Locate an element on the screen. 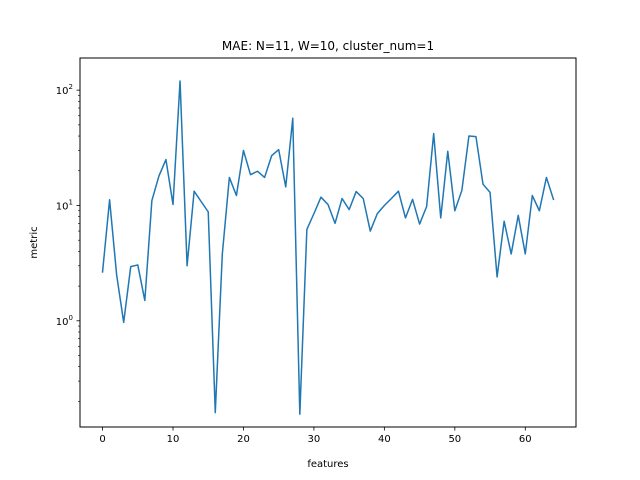 Image resolution: width=640 pixels, height=480 pixels. y-tick-label: 10¹ is located at coordinates (64, 205).